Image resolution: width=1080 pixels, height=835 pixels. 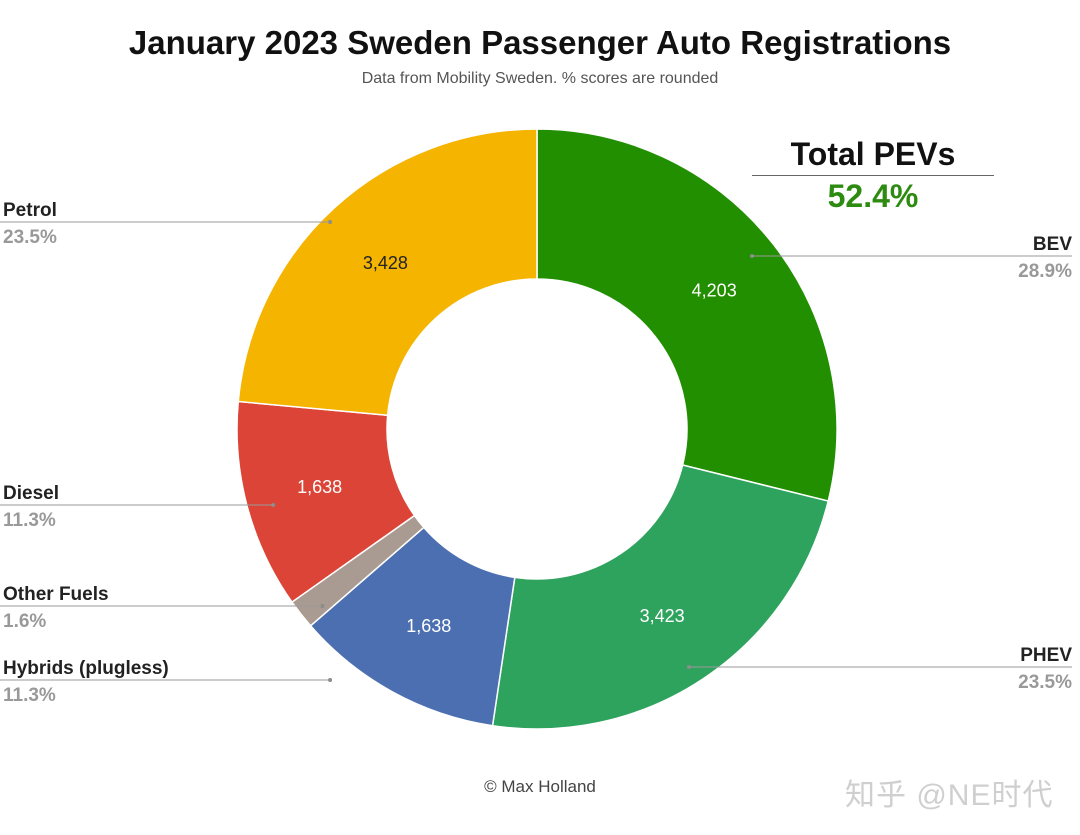 What do you see at coordinates (949, 795) in the screenshot?
I see `watermark-text: 知乎 @NE时代` at bounding box center [949, 795].